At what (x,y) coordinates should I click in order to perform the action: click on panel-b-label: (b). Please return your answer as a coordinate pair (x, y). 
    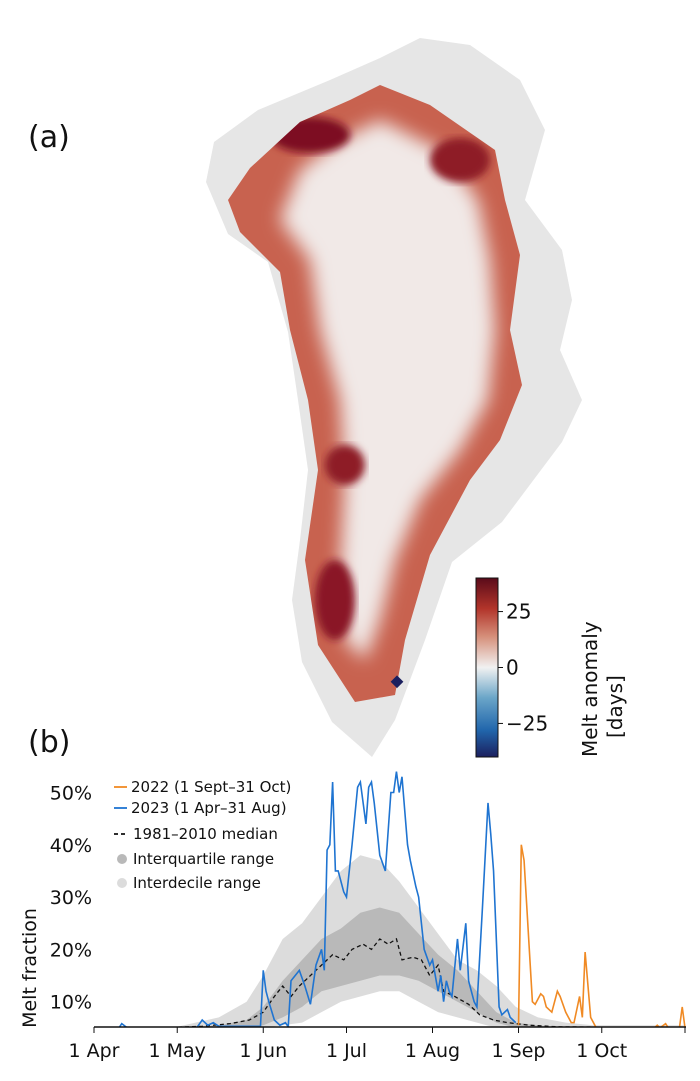
    Looking at the image, I should click on (49, 742).